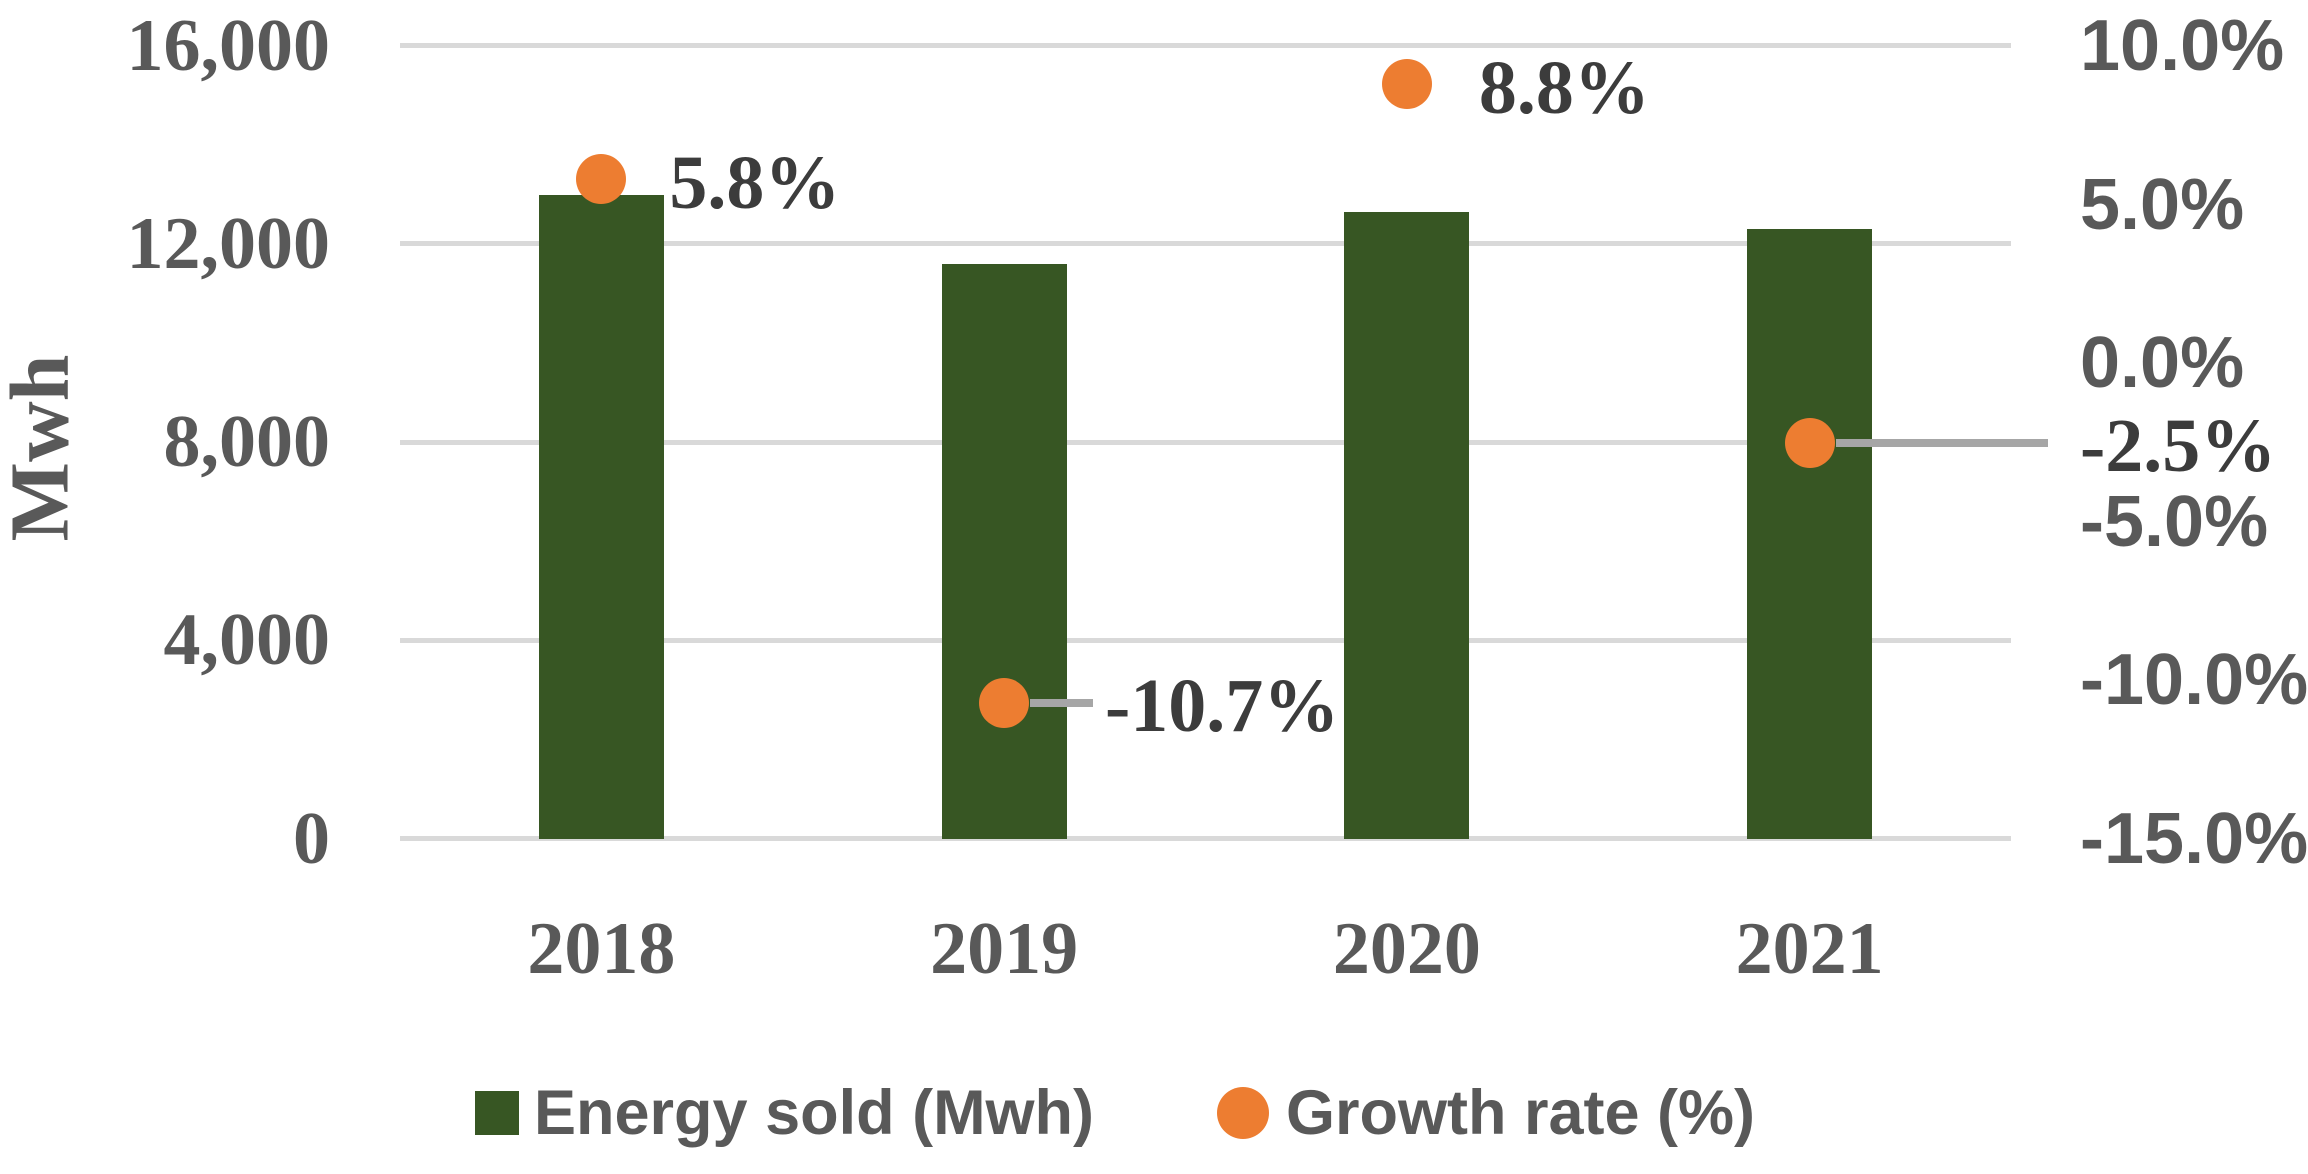 The image size is (2308, 1174). I want to click on data-label: 8.8%, so click(1564, 87).